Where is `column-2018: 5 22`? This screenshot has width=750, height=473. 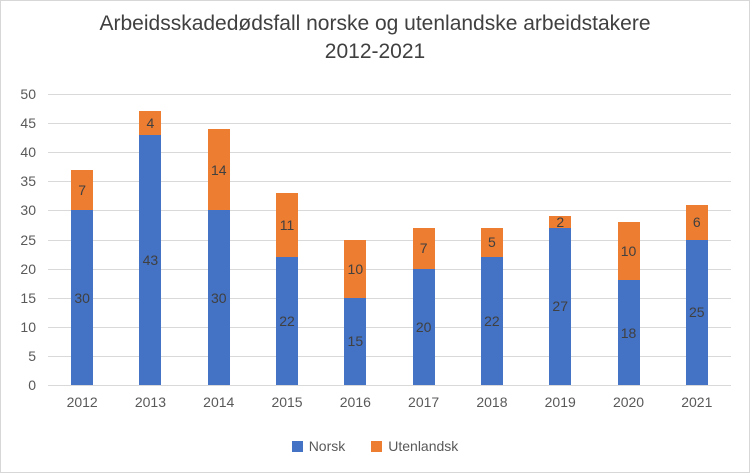 column-2018: 5 22 is located at coordinates (492, 239).